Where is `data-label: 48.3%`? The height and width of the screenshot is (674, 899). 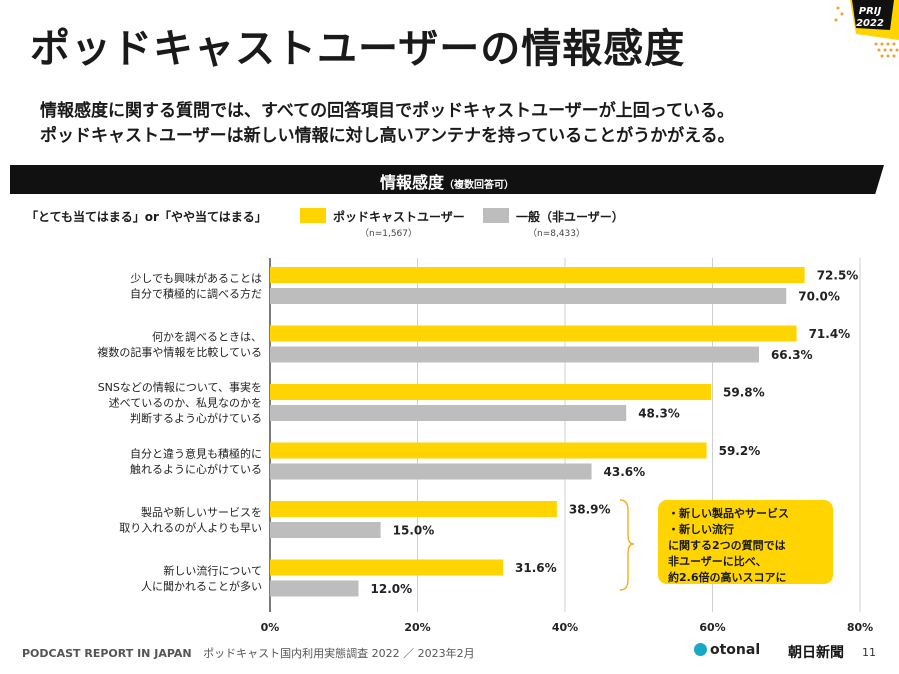 data-label: 48.3% is located at coordinates (659, 414).